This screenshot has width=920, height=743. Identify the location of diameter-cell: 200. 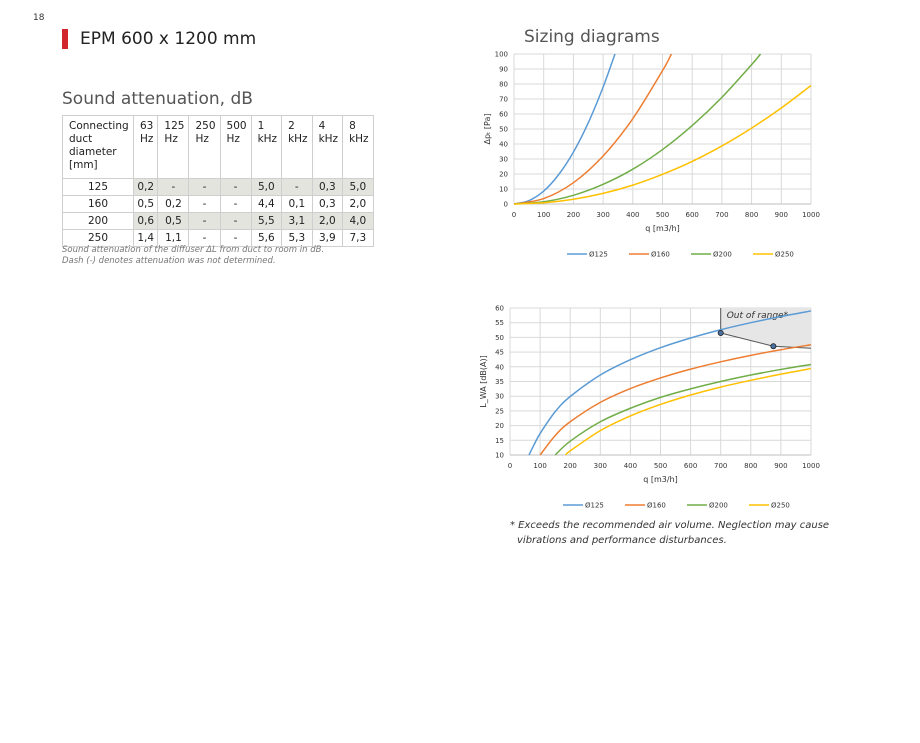
(98, 221).